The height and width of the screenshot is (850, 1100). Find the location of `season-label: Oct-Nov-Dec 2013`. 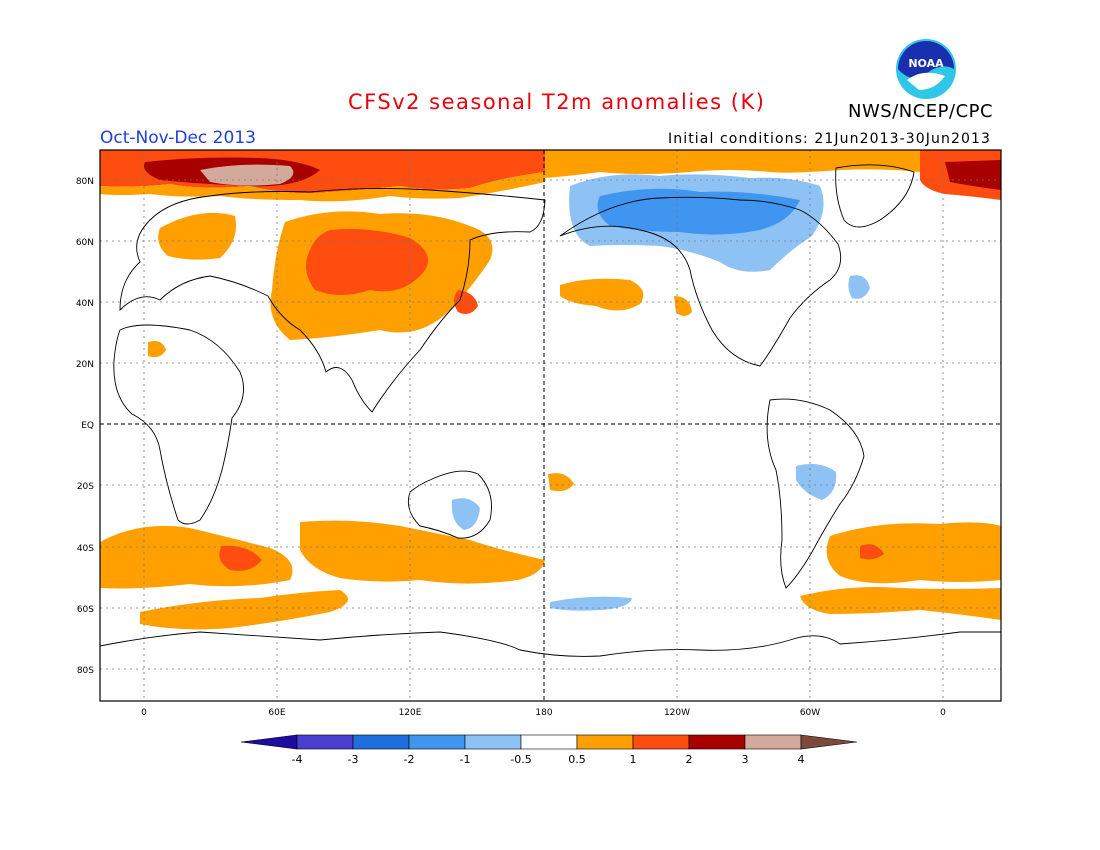

season-label: Oct-Nov-Dec 2013 is located at coordinates (178, 138).